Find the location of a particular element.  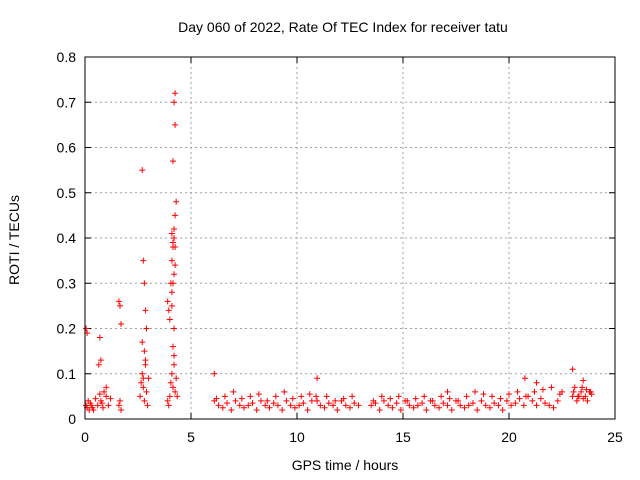

x-tick-label: 25 is located at coordinates (615, 437).